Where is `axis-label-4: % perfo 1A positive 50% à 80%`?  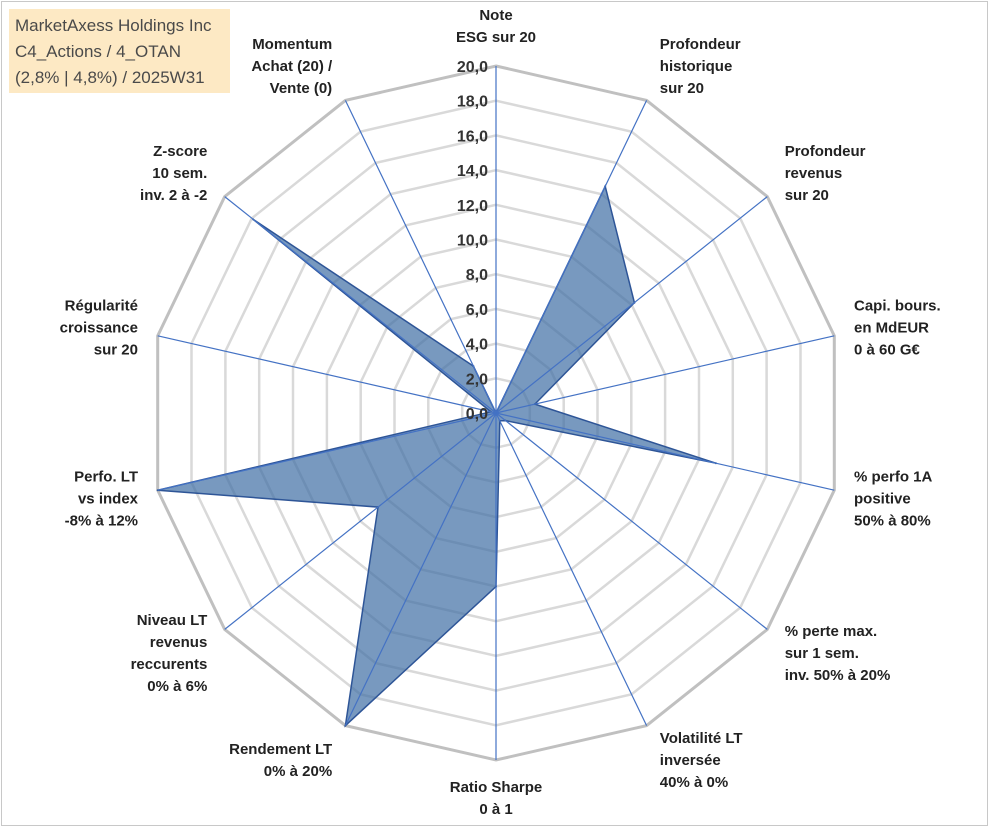 axis-label-4: % perfo 1A positive 50% à 80% is located at coordinates (893, 499).